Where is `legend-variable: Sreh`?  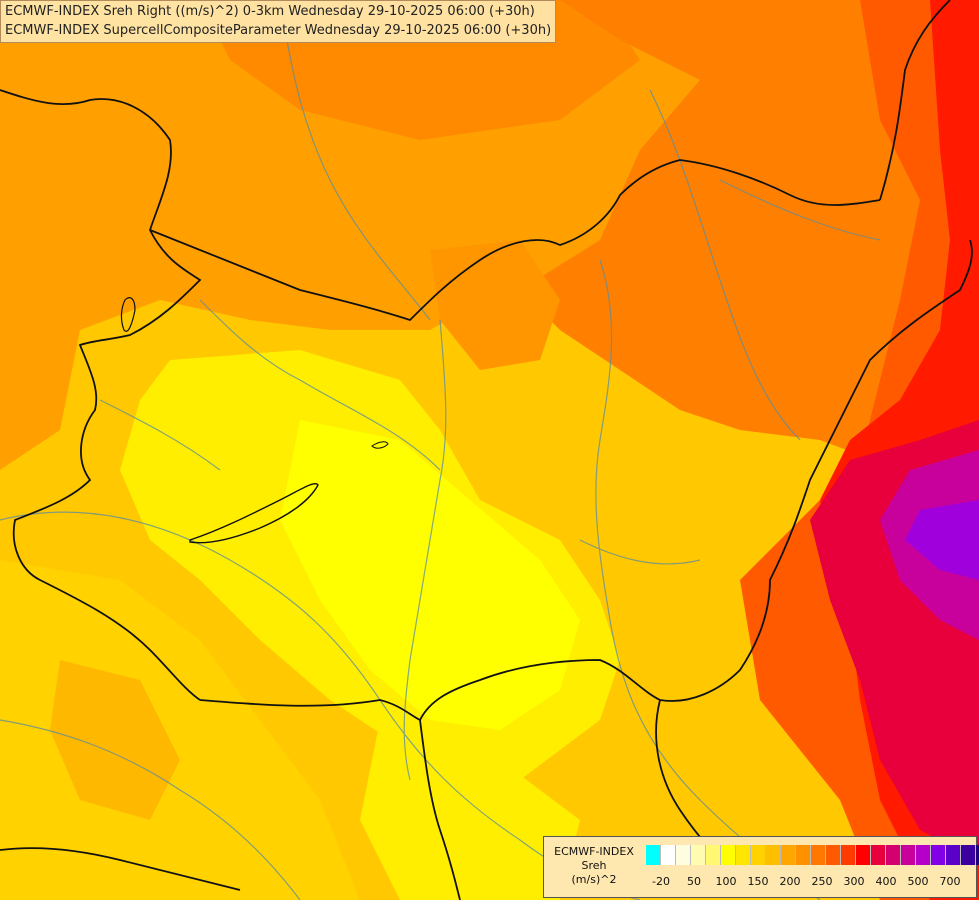
legend-variable: Sreh is located at coordinates (594, 865).